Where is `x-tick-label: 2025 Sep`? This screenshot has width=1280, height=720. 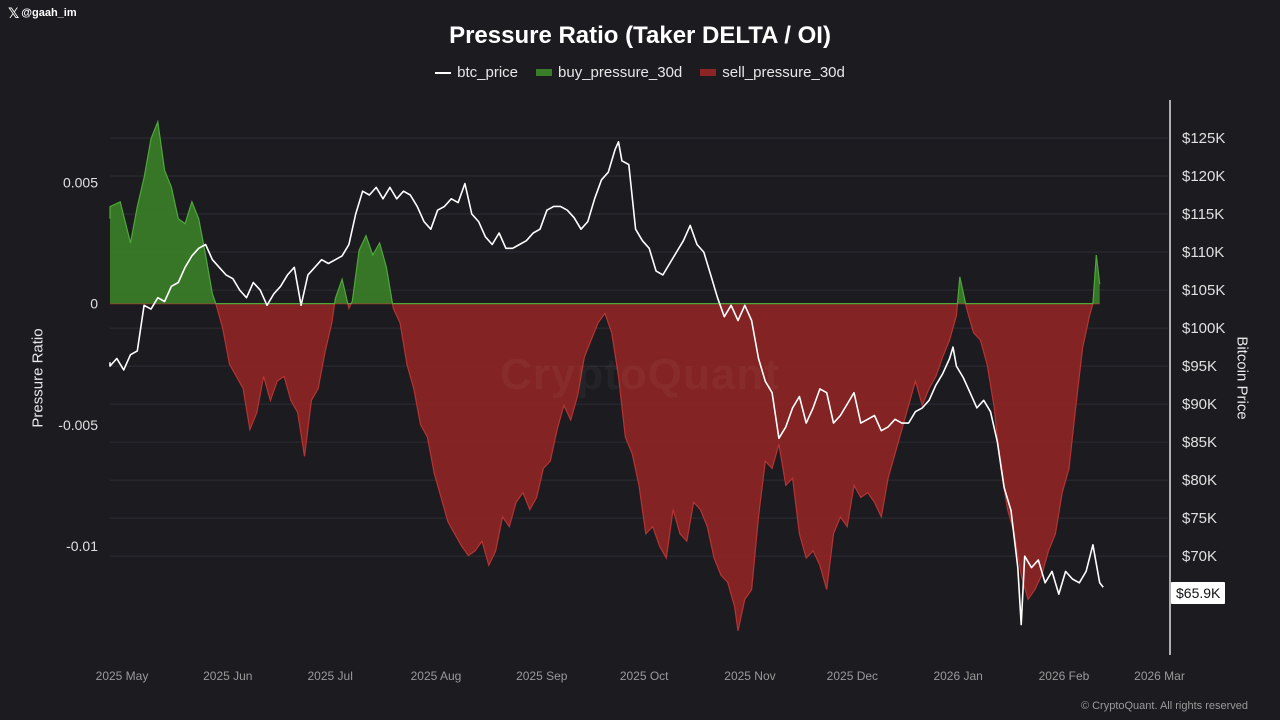 x-tick-label: 2025 Sep is located at coordinates (542, 676).